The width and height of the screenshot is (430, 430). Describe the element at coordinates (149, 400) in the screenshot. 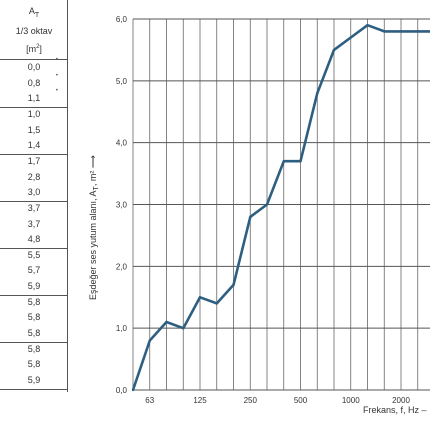

I see `x-tick-label: 63` at that location.